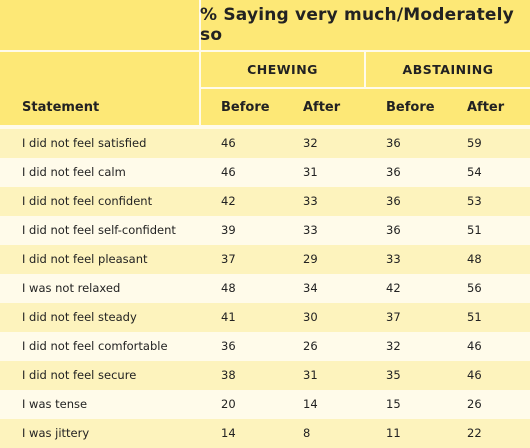 The height and width of the screenshot is (448, 530). What do you see at coordinates (282, 69) in the screenshot?
I see `group-chewing: CHEWING` at bounding box center [282, 69].